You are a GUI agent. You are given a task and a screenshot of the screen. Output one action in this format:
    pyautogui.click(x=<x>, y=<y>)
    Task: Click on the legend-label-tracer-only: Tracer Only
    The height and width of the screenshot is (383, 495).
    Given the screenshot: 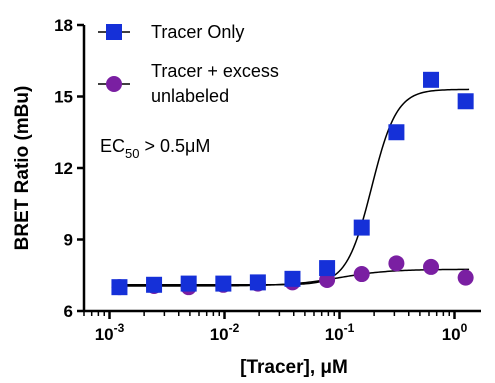 What is the action you would take?
    pyautogui.click(x=197, y=32)
    